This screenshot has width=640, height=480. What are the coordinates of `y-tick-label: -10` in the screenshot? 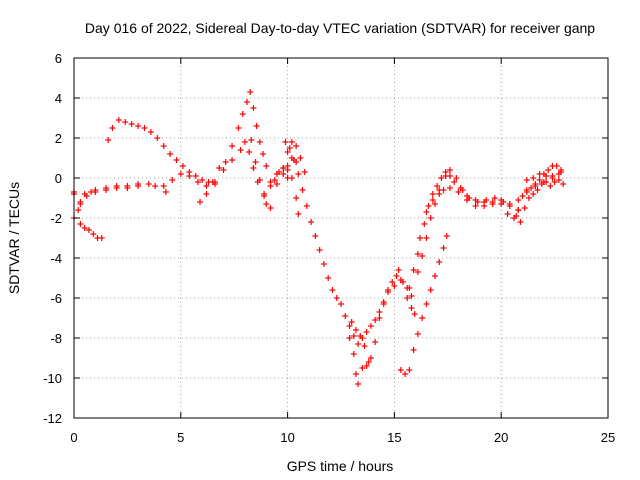 It's located at (52, 378).